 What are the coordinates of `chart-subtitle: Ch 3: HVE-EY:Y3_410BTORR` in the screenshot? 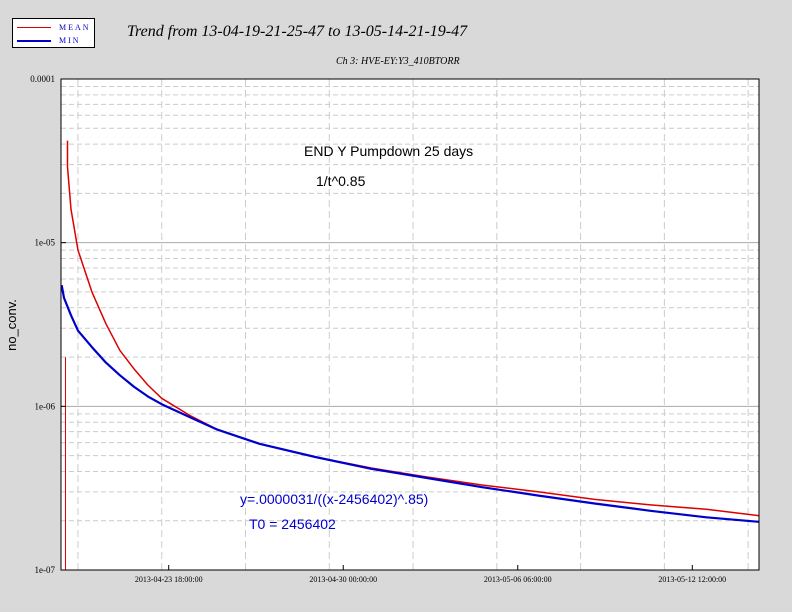 It's located at (398, 61).